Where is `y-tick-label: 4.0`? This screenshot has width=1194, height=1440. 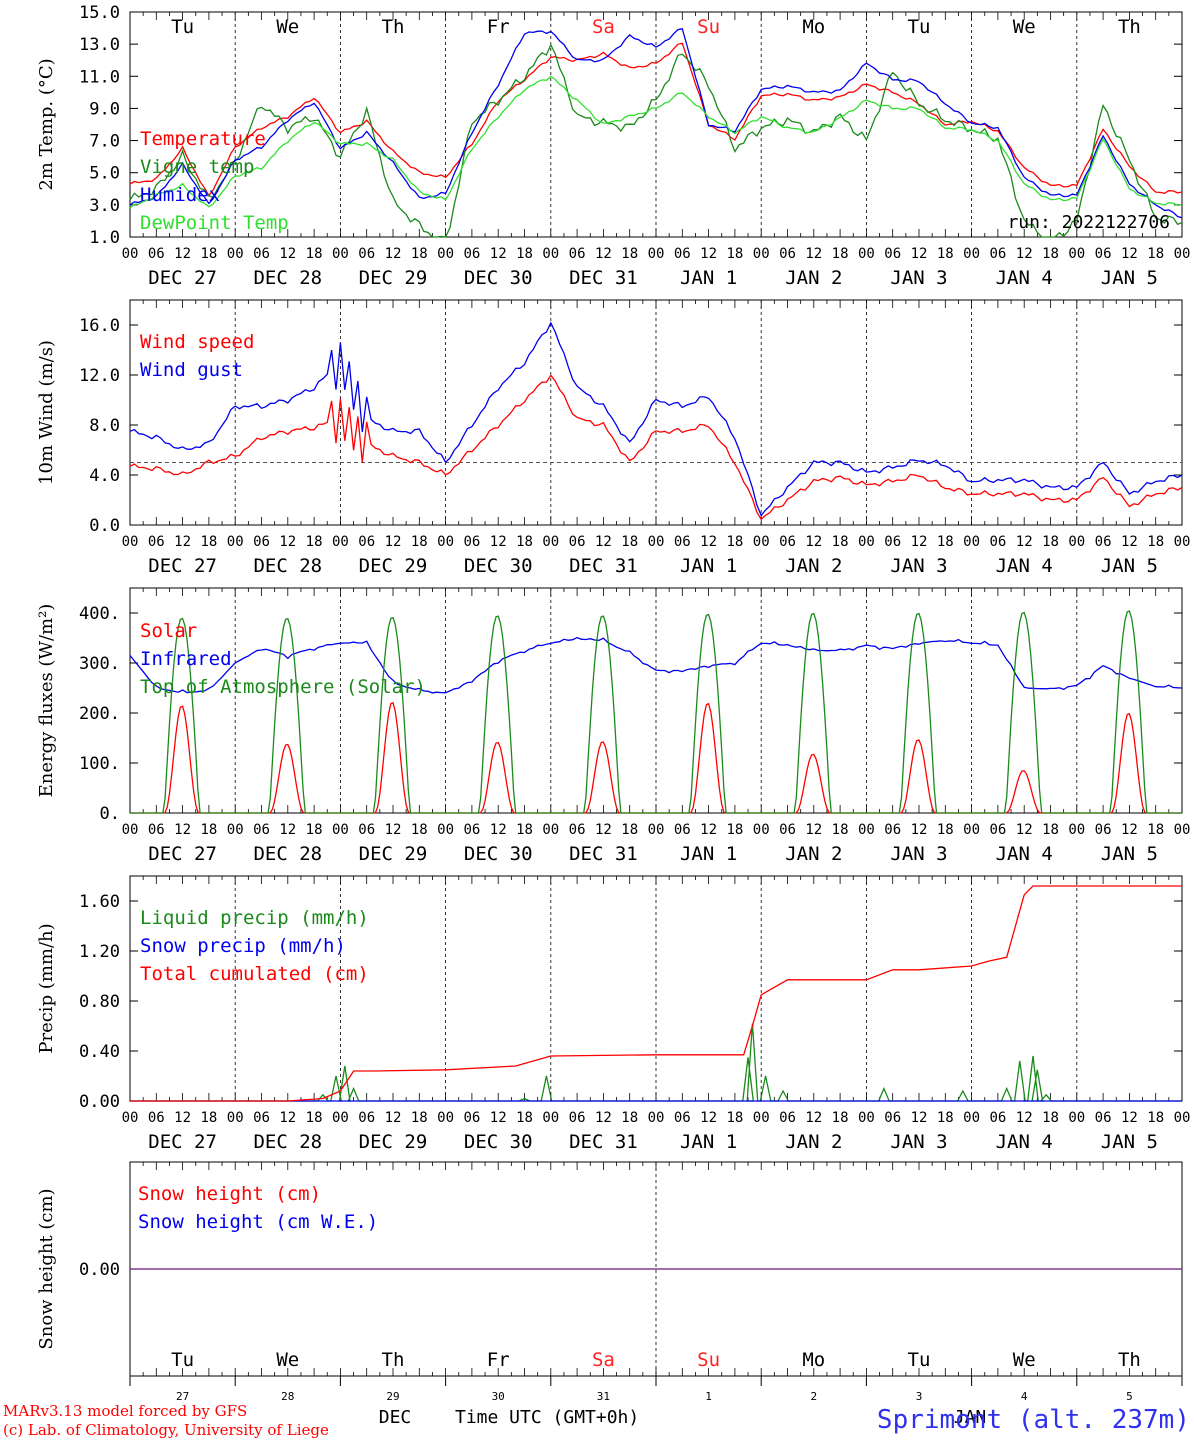 y-tick-label: 4.0 is located at coordinates (104, 476).